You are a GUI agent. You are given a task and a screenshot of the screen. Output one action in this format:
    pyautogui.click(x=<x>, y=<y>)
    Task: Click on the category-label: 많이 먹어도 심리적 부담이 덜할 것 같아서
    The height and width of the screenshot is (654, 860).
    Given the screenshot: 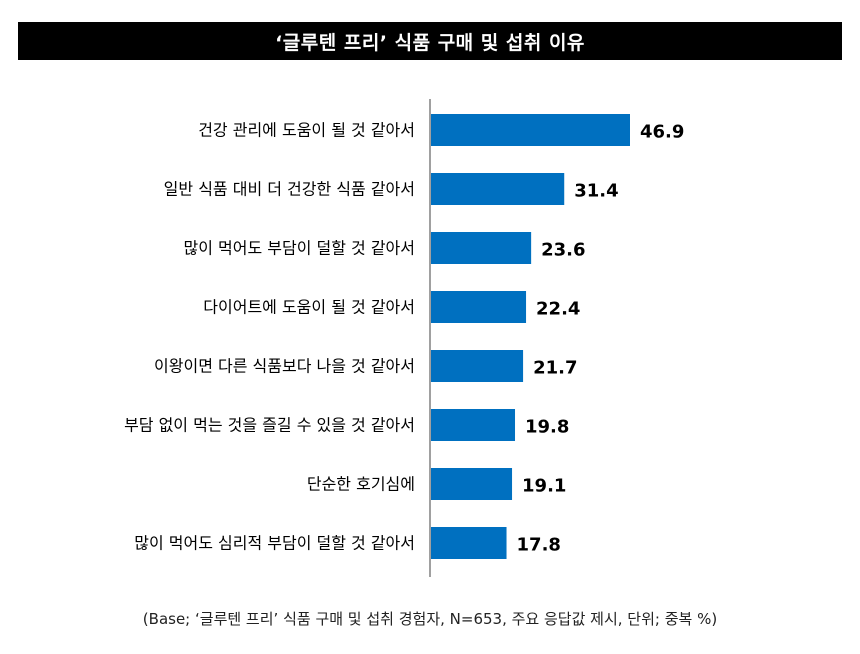 What is the action you would take?
    pyautogui.click(x=274, y=543)
    